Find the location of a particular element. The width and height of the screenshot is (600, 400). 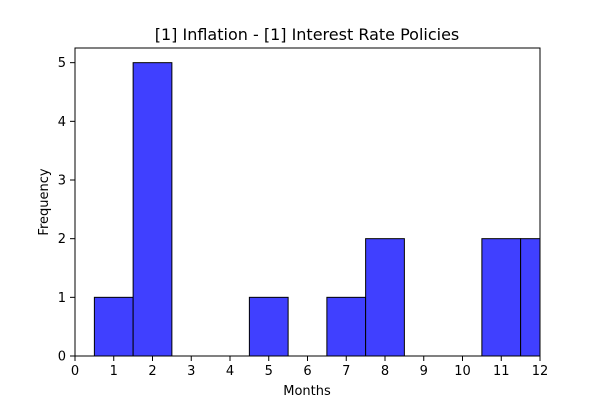

x-tick-label: 0 is located at coordinates (75, 371).